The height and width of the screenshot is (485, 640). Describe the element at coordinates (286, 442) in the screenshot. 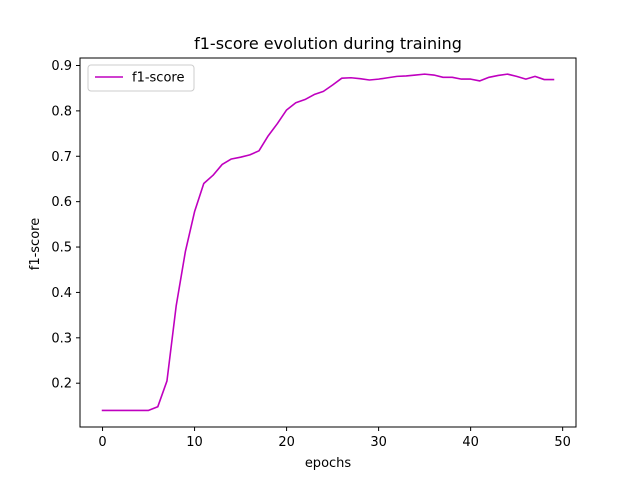

I see `x-tick-label: 20` at that location.